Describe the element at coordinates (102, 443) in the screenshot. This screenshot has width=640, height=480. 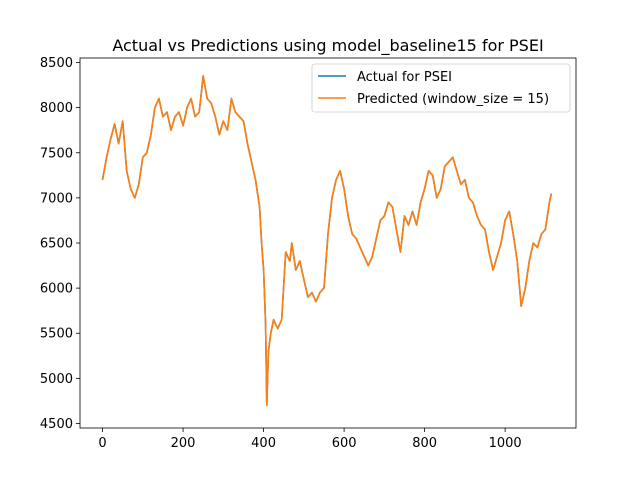
I see `x-tick-label: 0` at that location.